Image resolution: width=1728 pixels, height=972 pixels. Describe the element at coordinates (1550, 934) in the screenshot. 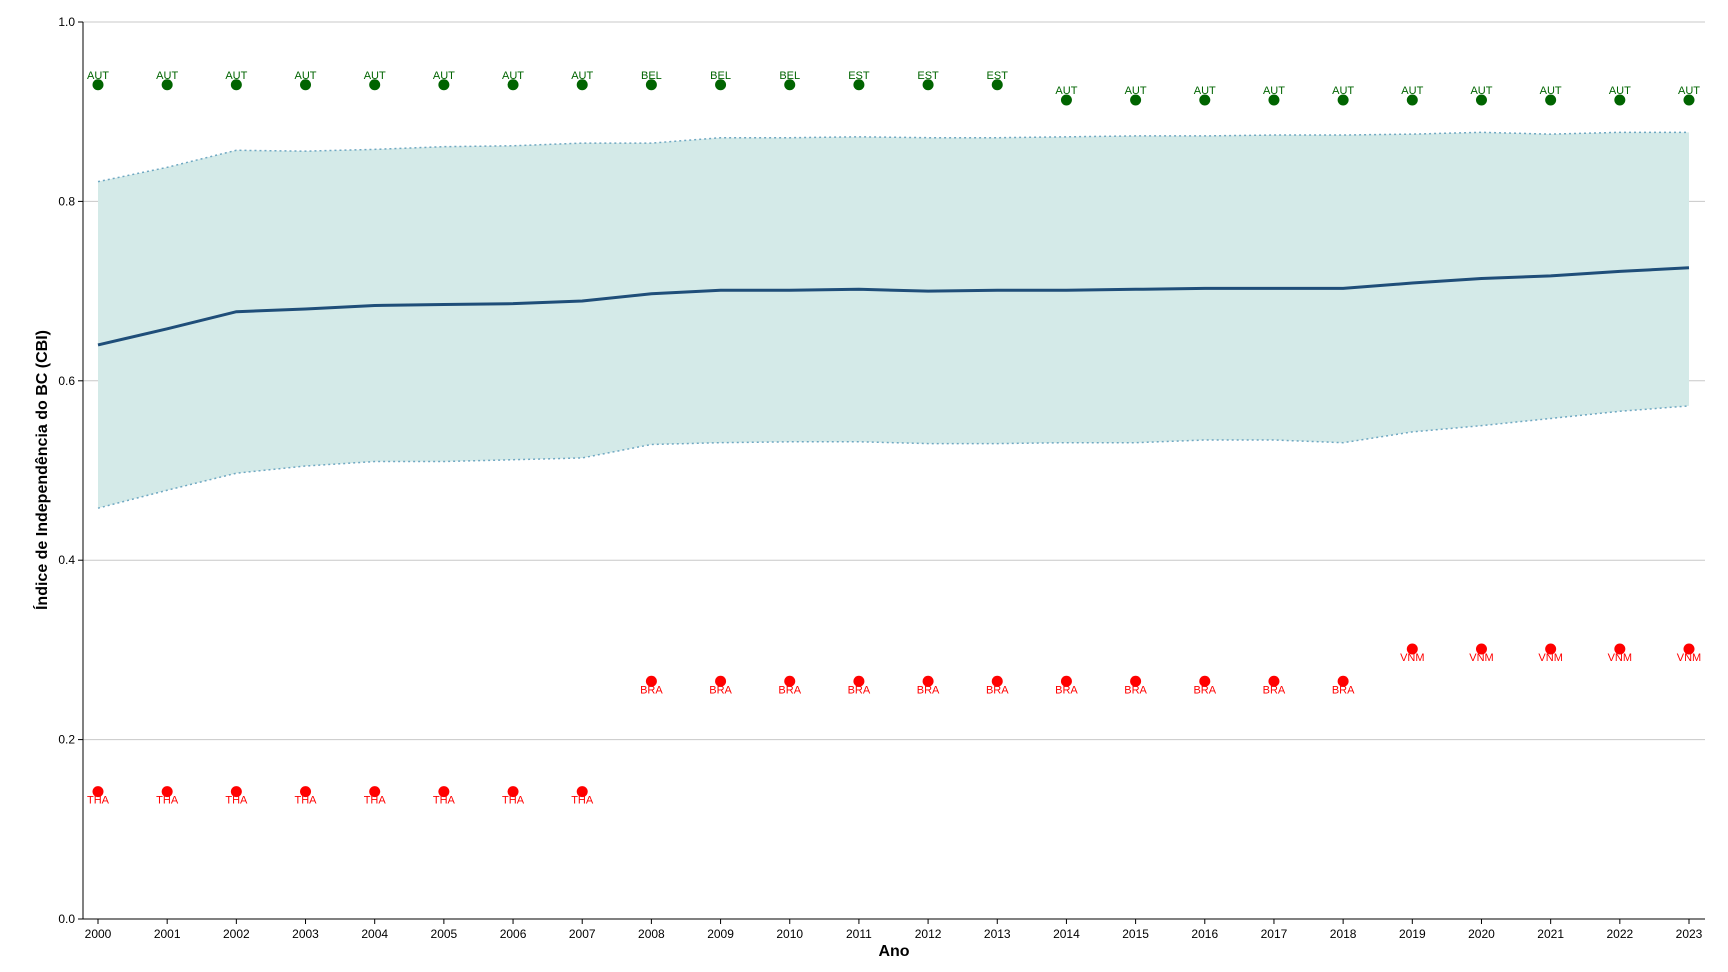

I see `x-tick-label: 2021` at that location.